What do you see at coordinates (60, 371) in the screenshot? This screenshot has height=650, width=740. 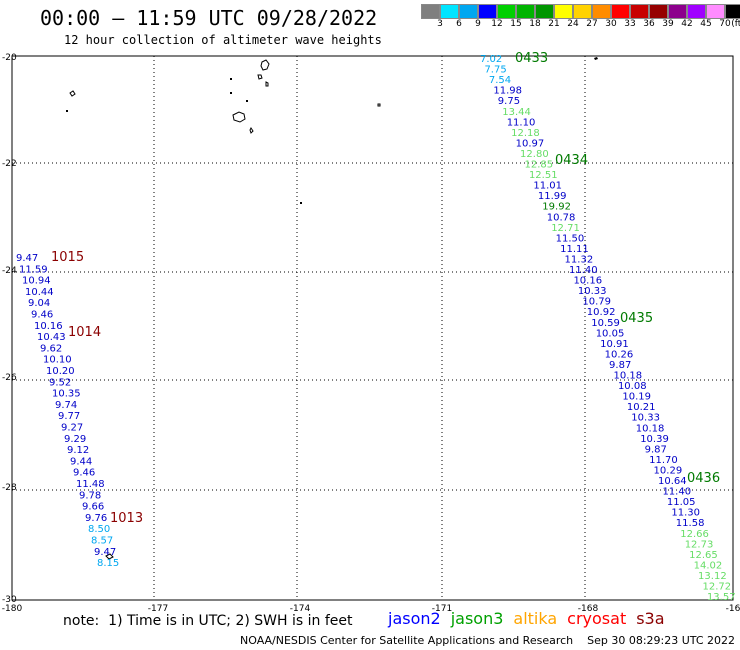 I see `track-value: 10.20` at bounding box center [60, 371].